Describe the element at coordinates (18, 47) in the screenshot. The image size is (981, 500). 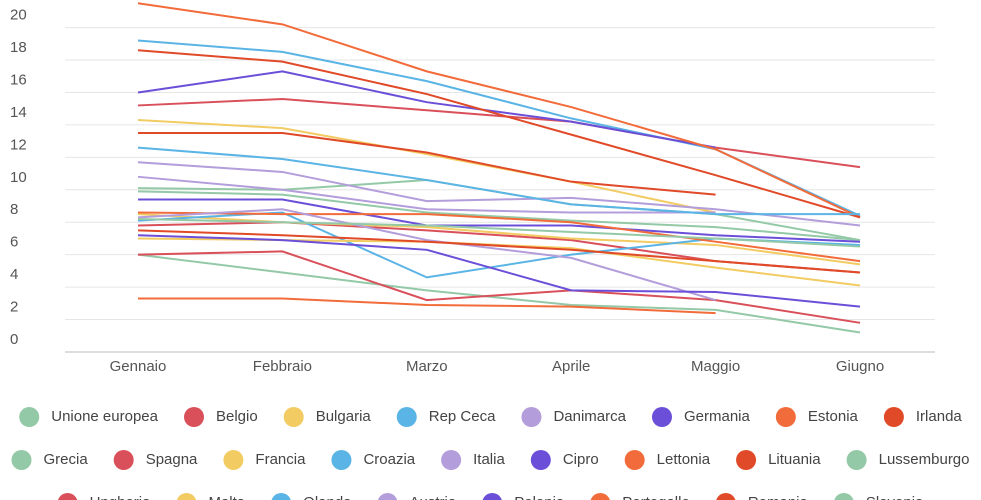
I see `y-tick-label: 18` at that location.